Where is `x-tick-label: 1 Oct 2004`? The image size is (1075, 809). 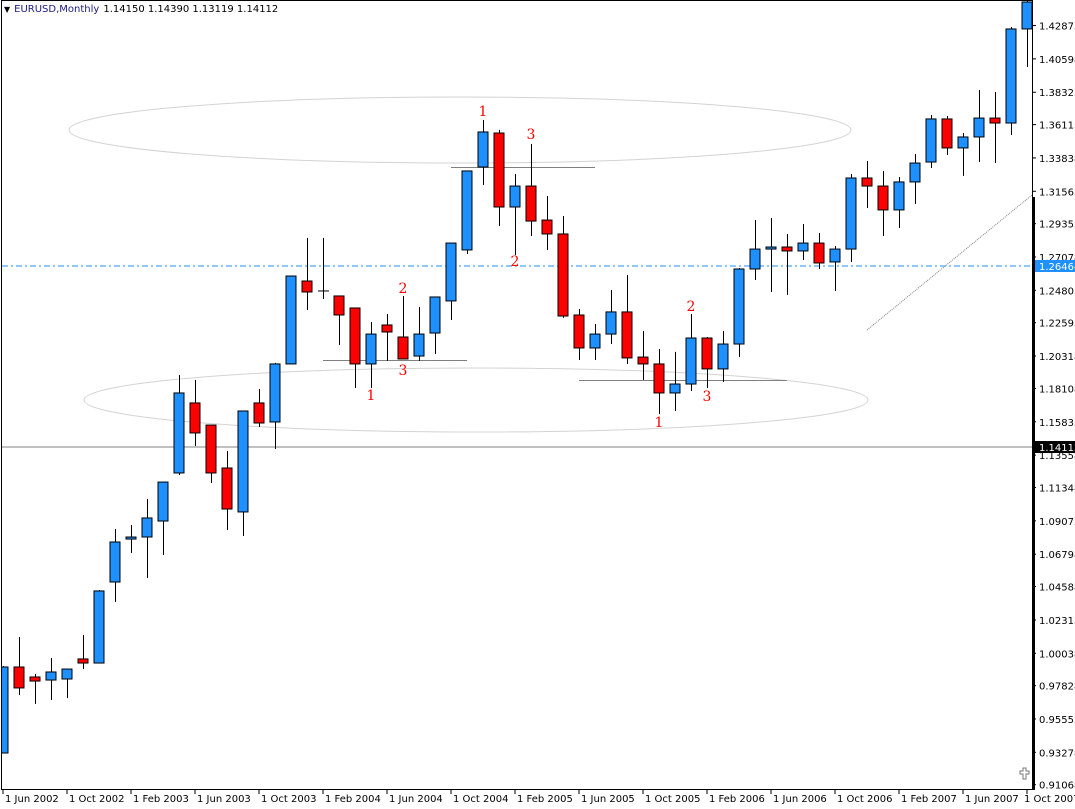 x-tick-label: 1 Oct 2004 is located at coordinates (480, 799).